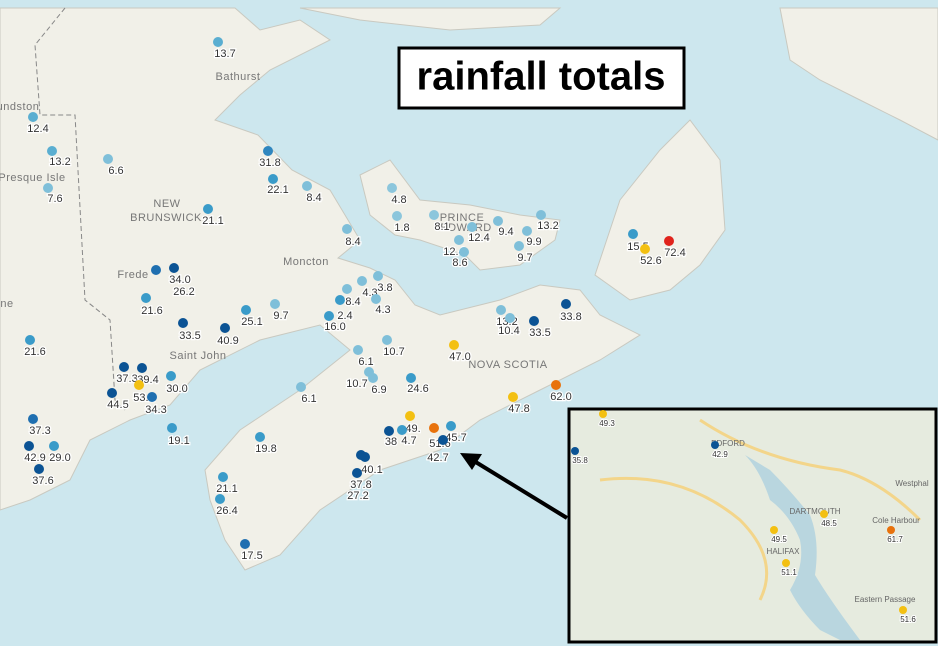  I want to click on station-label: 34.0, so click(179, 280).